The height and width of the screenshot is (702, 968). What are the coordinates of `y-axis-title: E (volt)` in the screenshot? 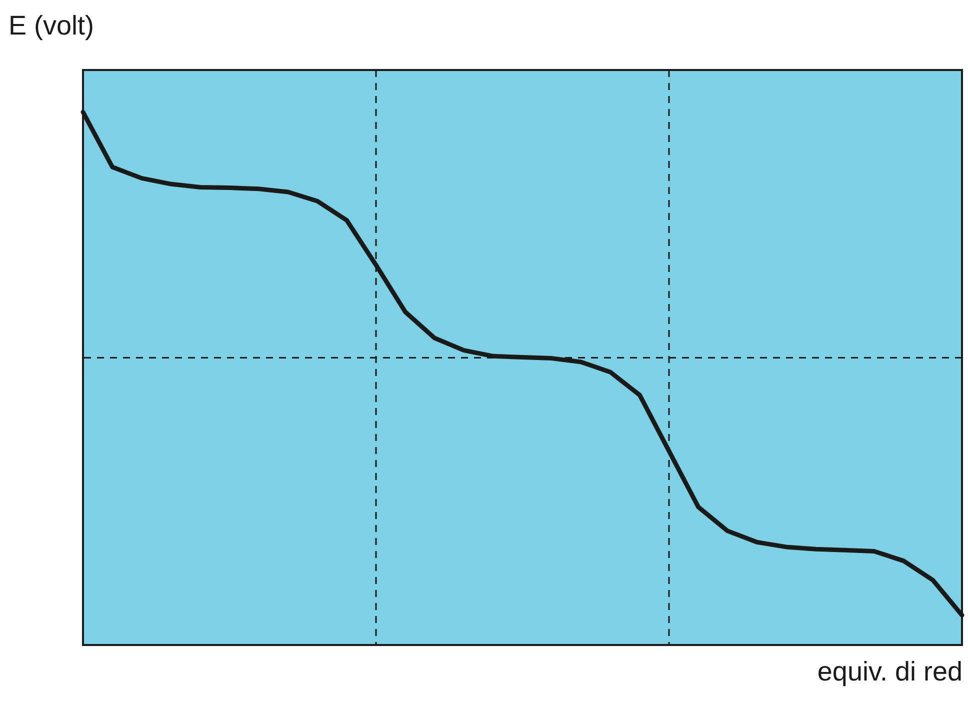 It's located at (51, 25).